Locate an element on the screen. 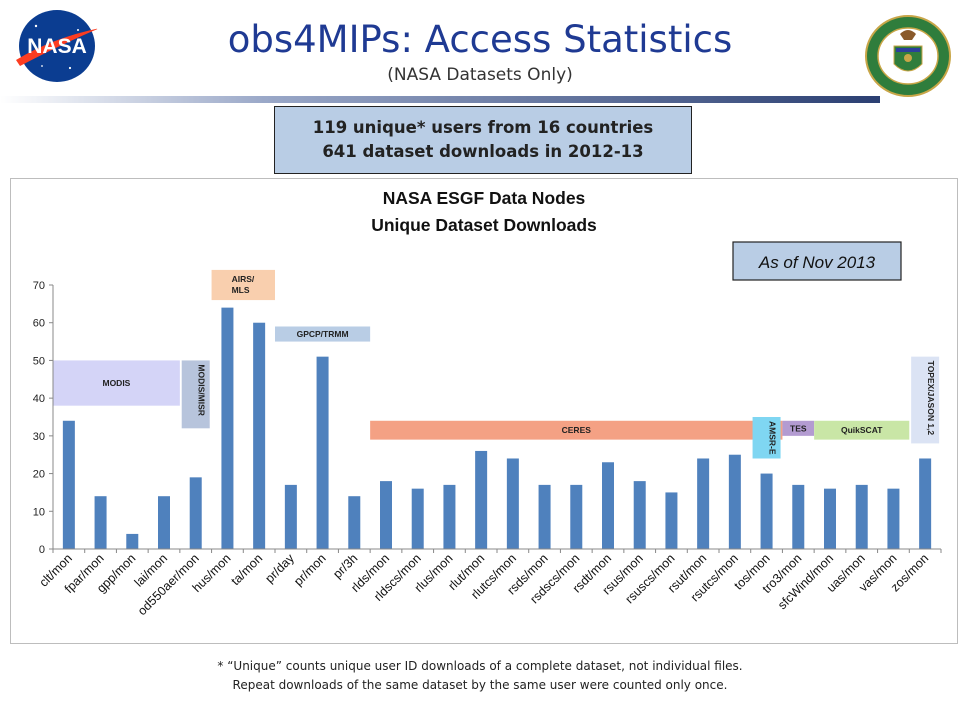 This screenshot has width=960, height=720. y-tick-label: 70 is located at coordinates (39, 286).